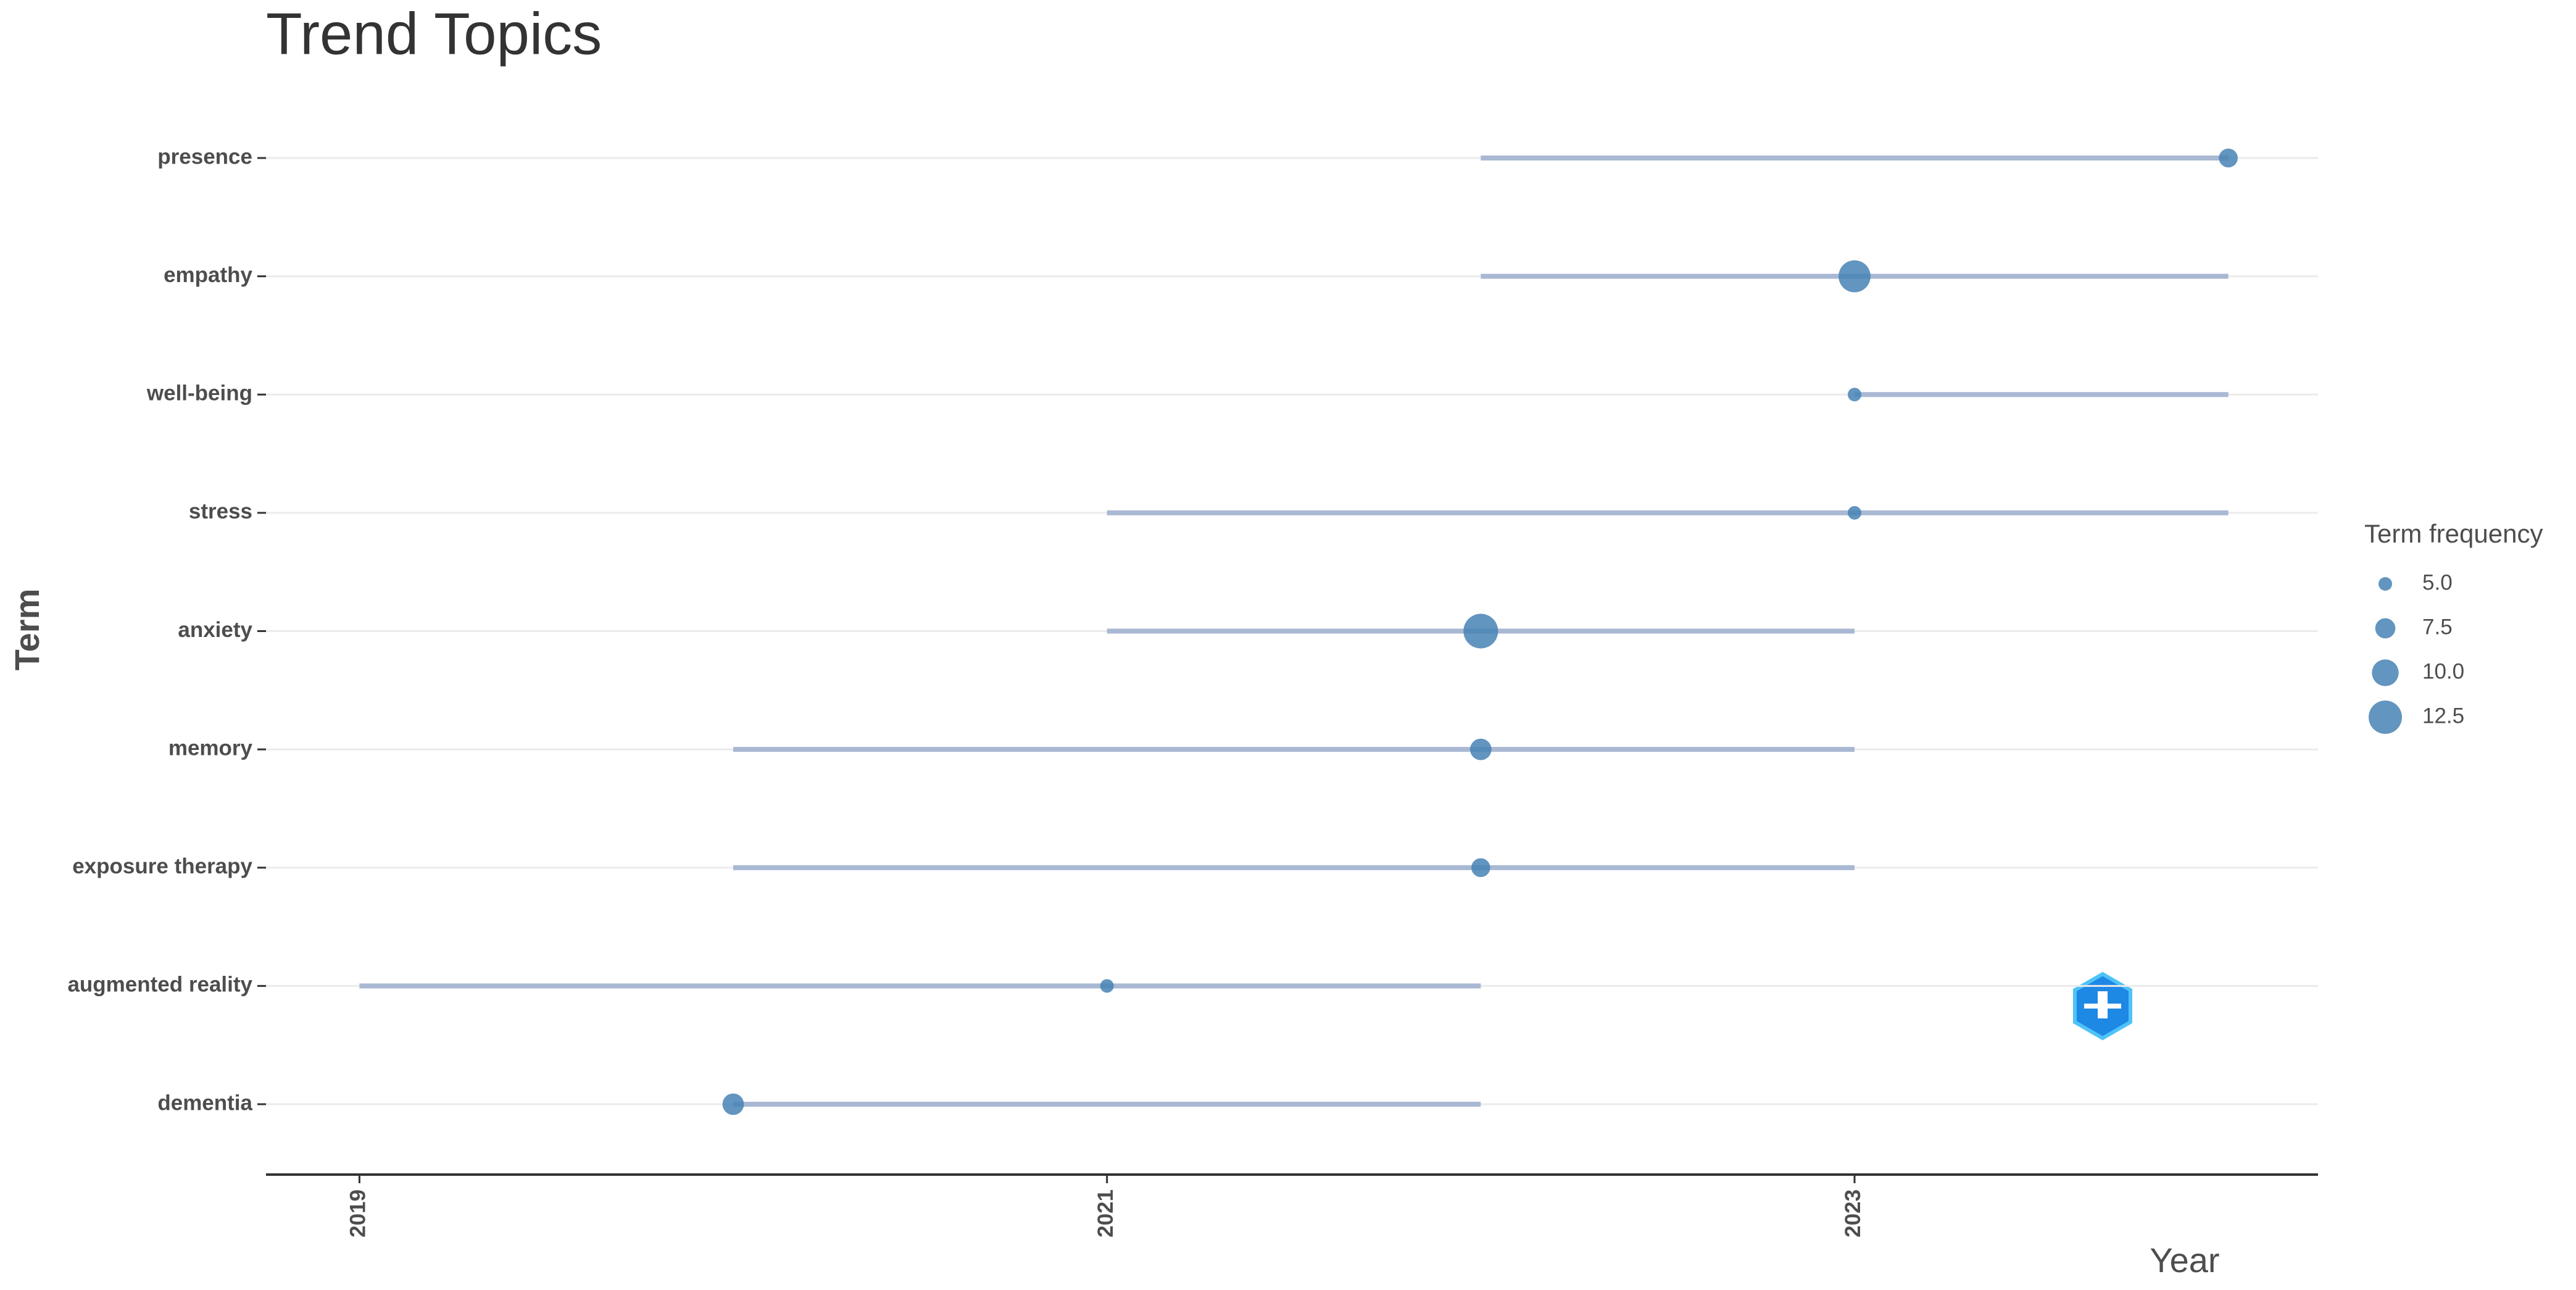 This screenshot has height=1290, width=2576. What do you see at coordinates (208, 275) in the screenshot?
I see `y-tick-label: empathy` at bounding box center [208, 275].